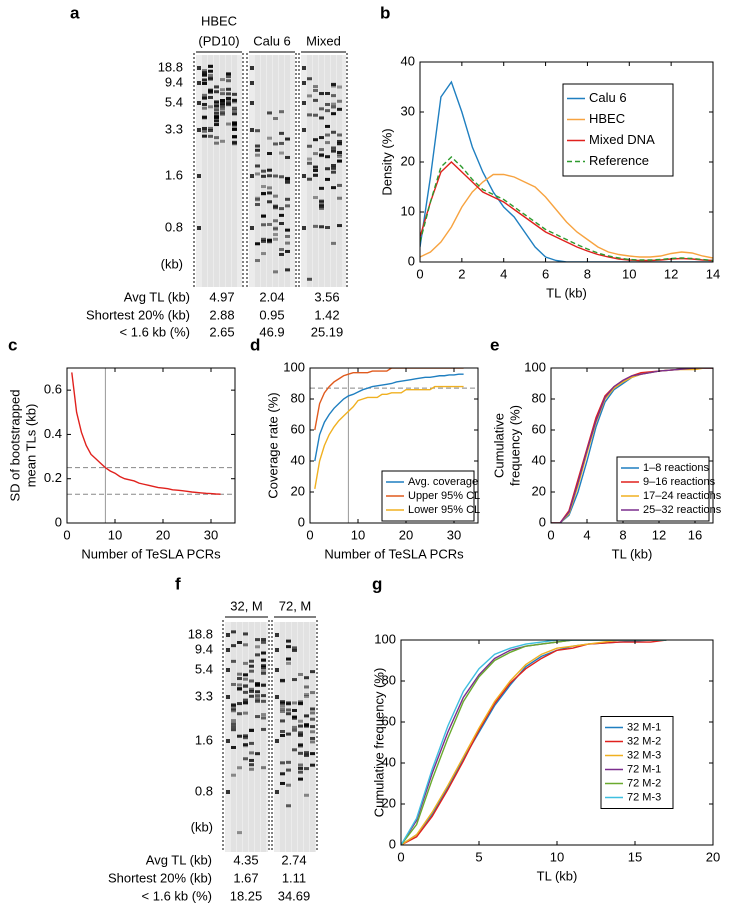 The image size is (729, 906). I want to click on table-value: 2.65, so click(221, 331).